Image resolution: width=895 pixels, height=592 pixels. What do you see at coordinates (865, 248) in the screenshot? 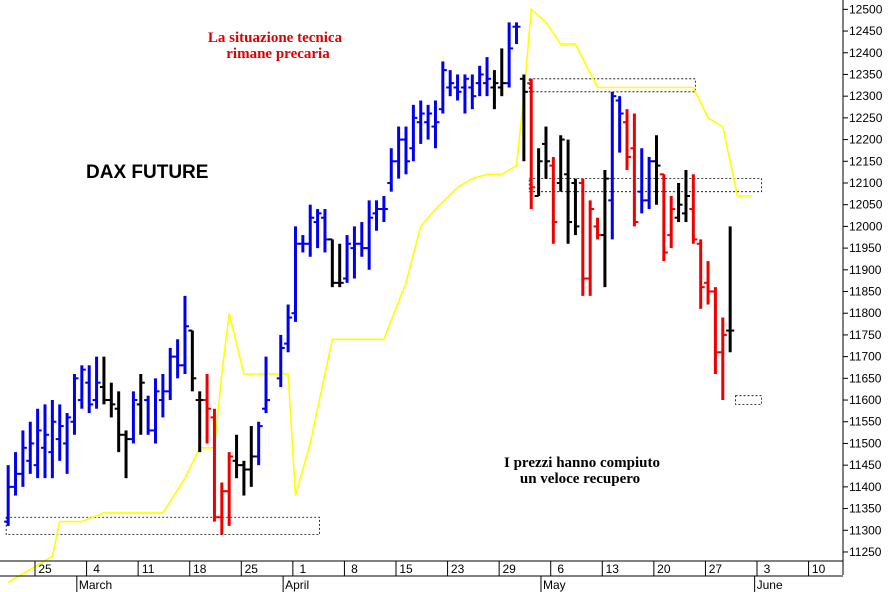
I see `y-tick-label: 11950` at bounding box center [865, 248].